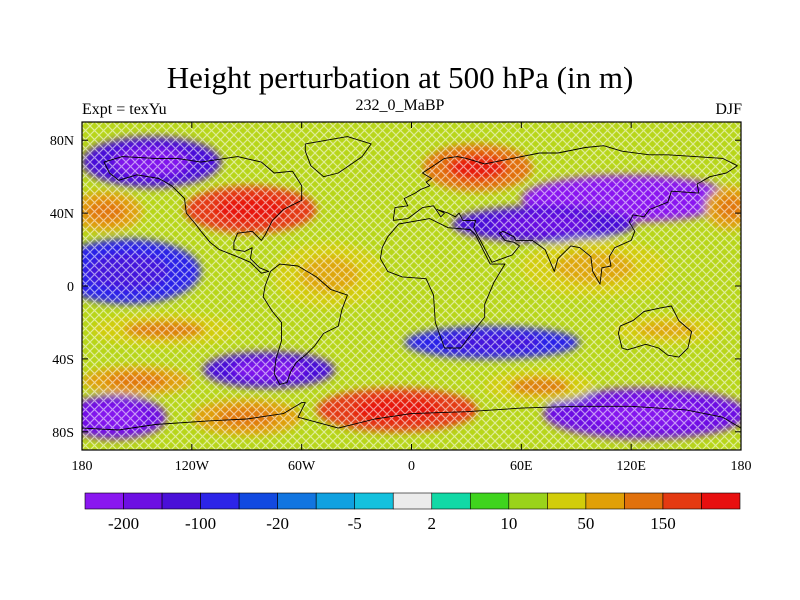 This screenshot has height=600, width=800. I want to click on y-tick-label: 80N, so click(62, 141).